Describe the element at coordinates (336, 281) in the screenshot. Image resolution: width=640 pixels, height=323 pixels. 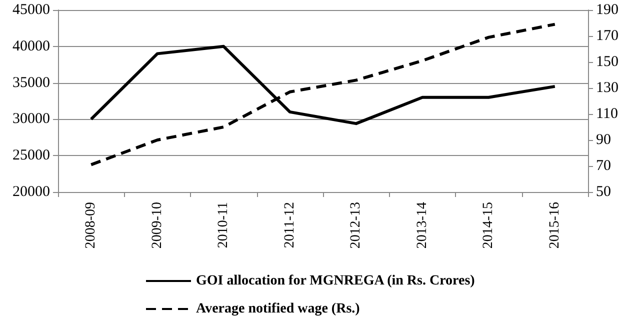
I see `legend-label: GOI allocation for MGNREGA (in Rs. Crores)` at that location.